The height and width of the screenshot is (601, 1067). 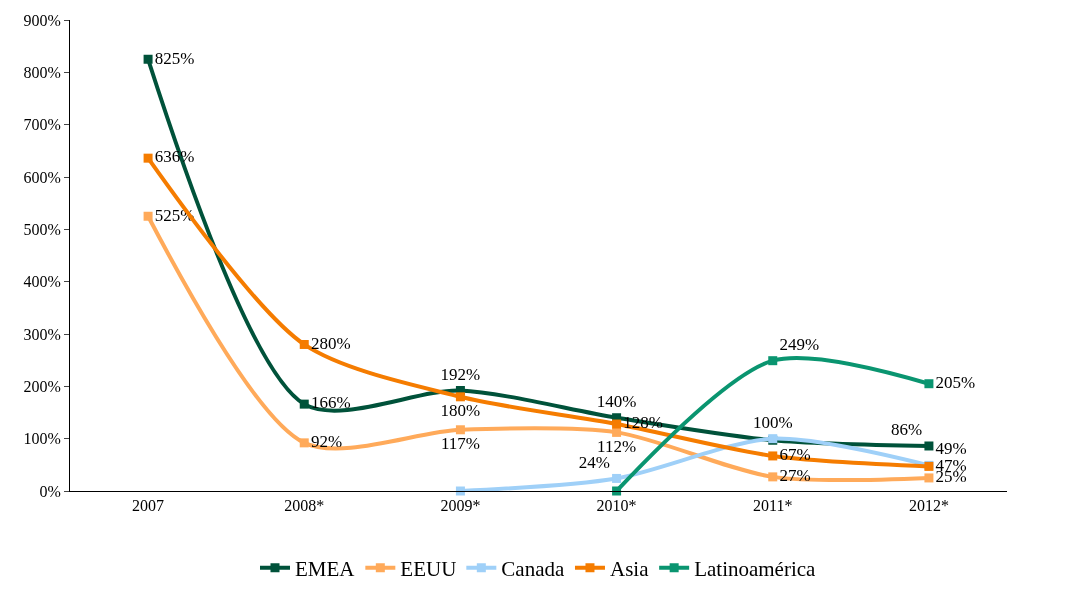 I want to click on data-label: 100%, so click(x=772, y=422).